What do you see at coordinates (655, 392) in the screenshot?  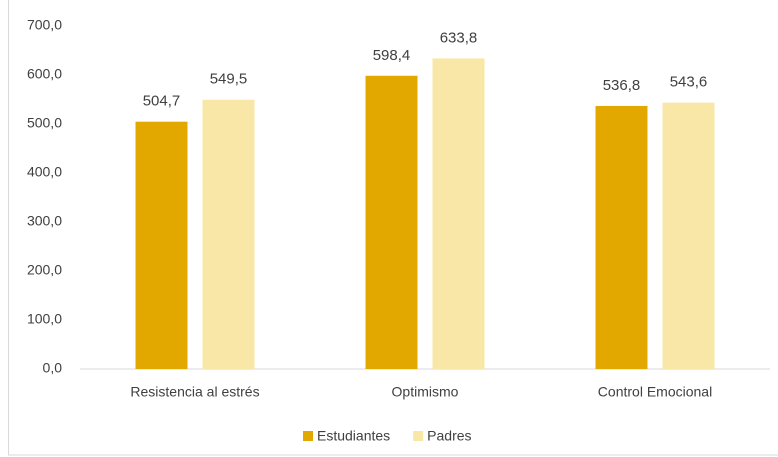 I see `x-tick-label: Control Emocional` at bounding box center [655, 392].